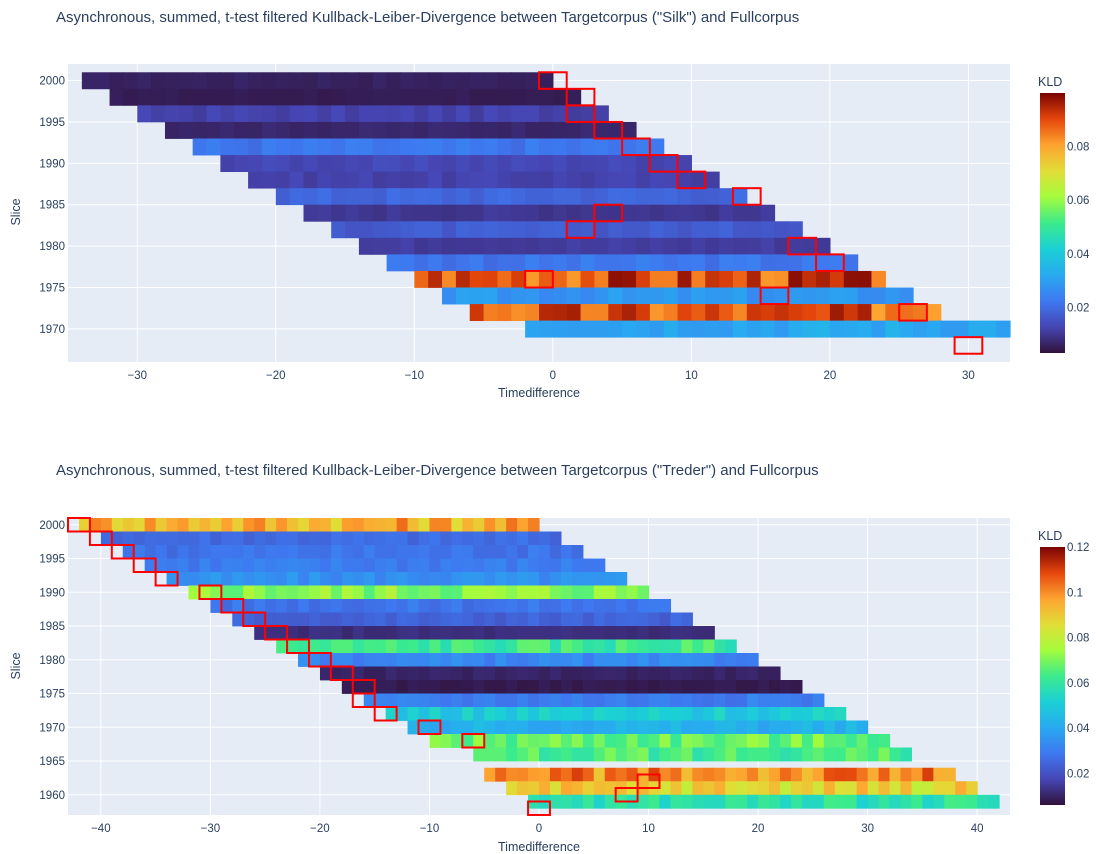 The image size is (1096, 854). What do you see at coordinates (276, 376) in the screenshot?
I see `x-tick-label: −20` at bounding box center [276, 376].